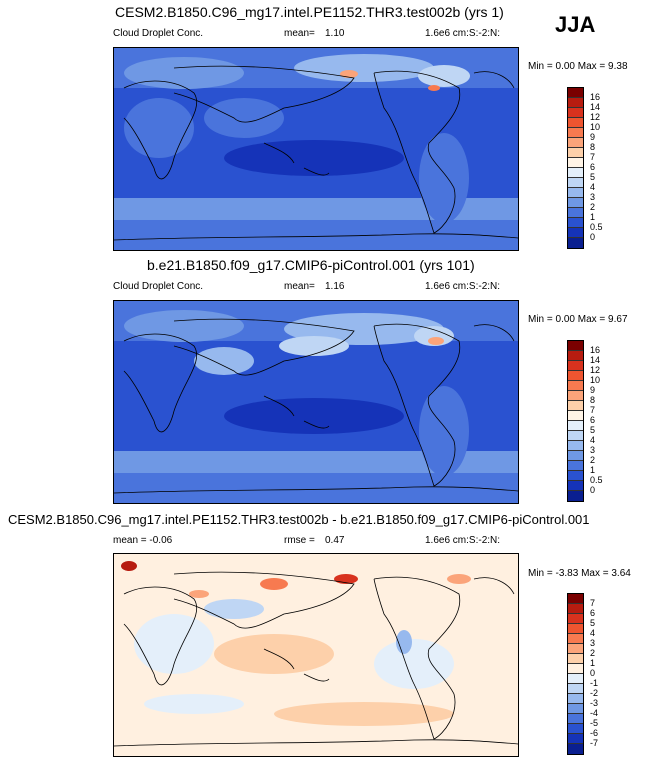 This screenshot has height=761, width=645. What do you see at coordinates (335, 540) in the screenshot?
I see `panel-3-rmse-value: 0.47` at bounding box center [335, 540].